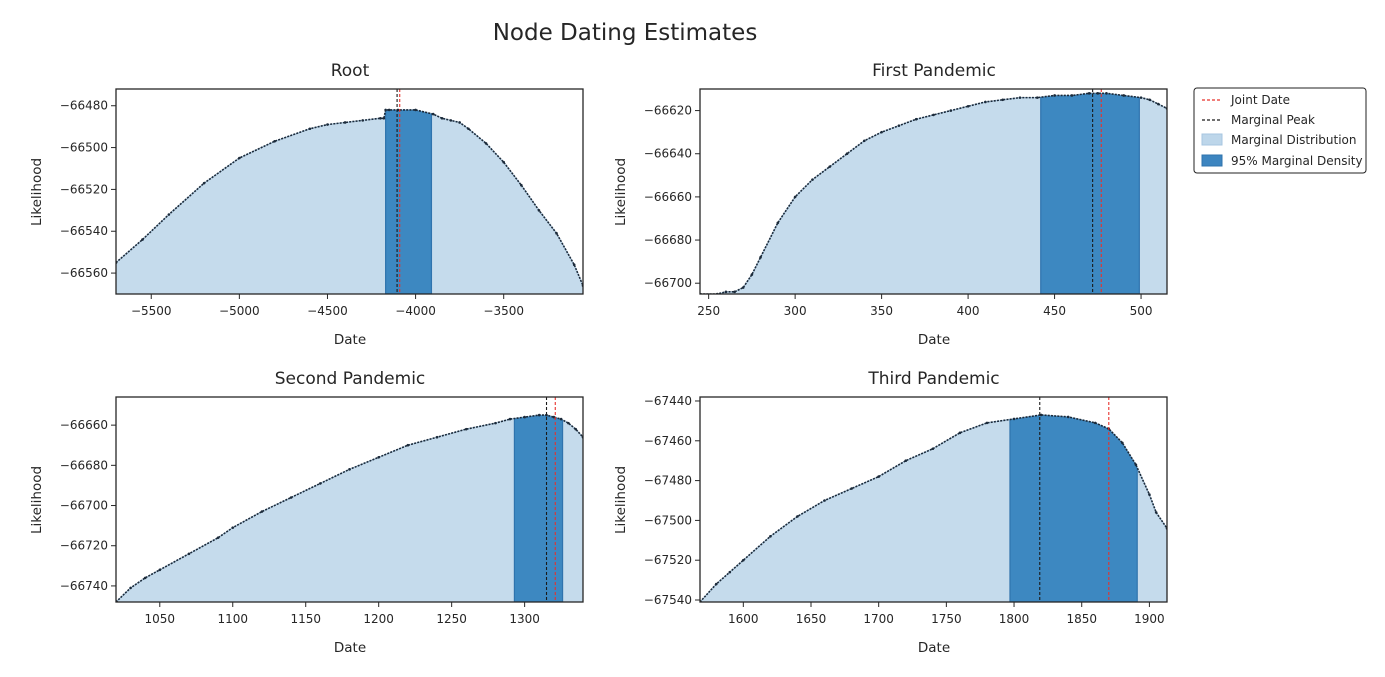  I want to click on y-tick-label-2: −66700, so click(84, 506).